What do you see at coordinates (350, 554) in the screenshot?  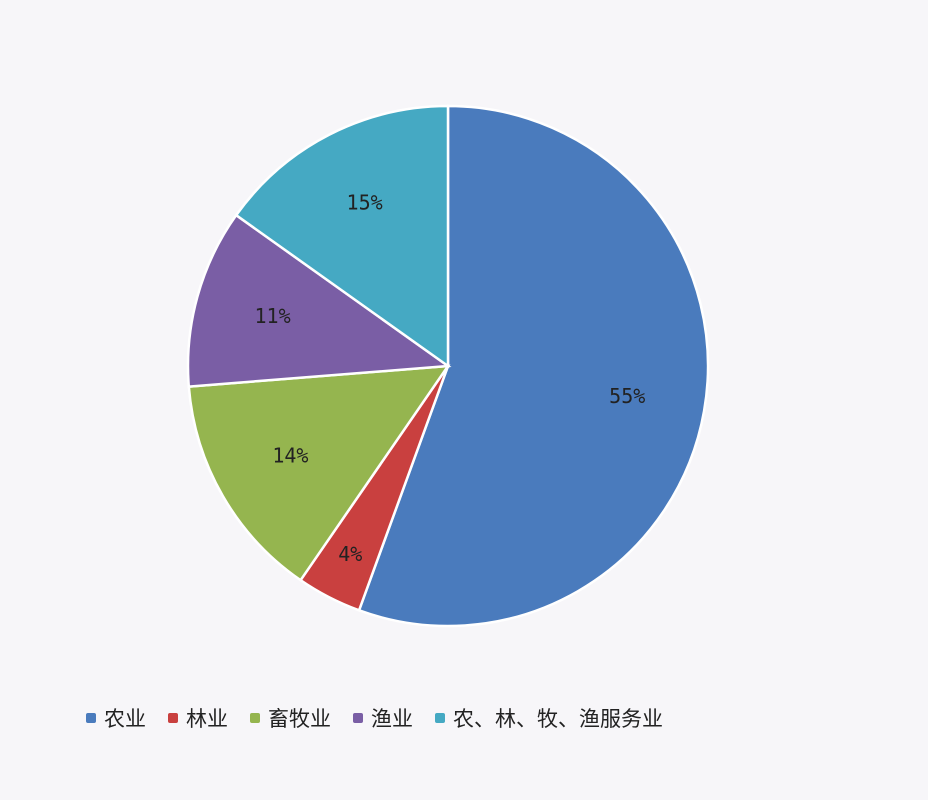 I see `data-label-1: 4%` at bounding box center [350, 554].